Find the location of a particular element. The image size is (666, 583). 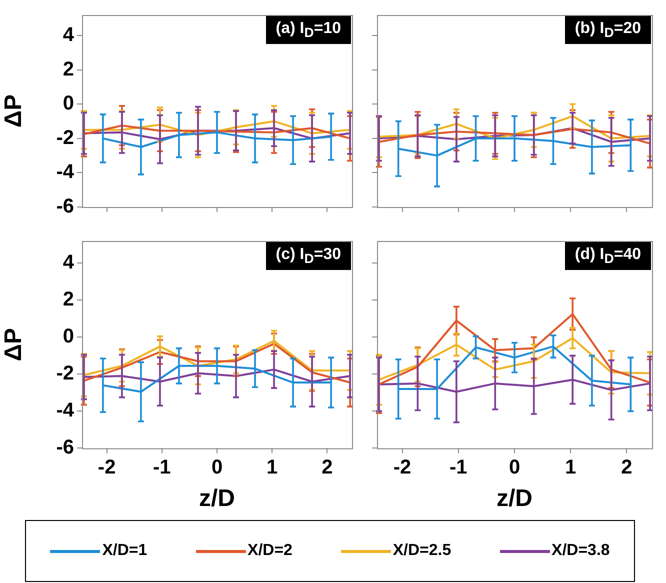

chart-title: (b) I$_{D}$=20 is located at coordinates (607, 30).